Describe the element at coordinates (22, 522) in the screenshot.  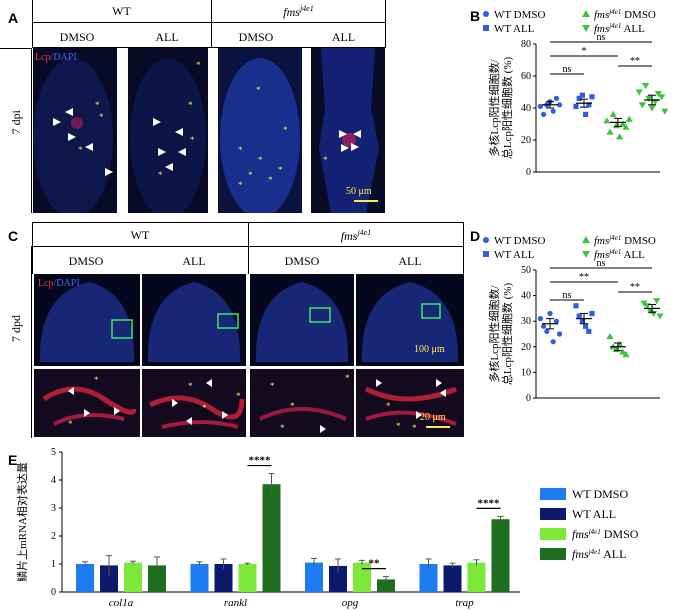
I see `y-axis-label: 鳞片上mRNA相对表达量` at that location.